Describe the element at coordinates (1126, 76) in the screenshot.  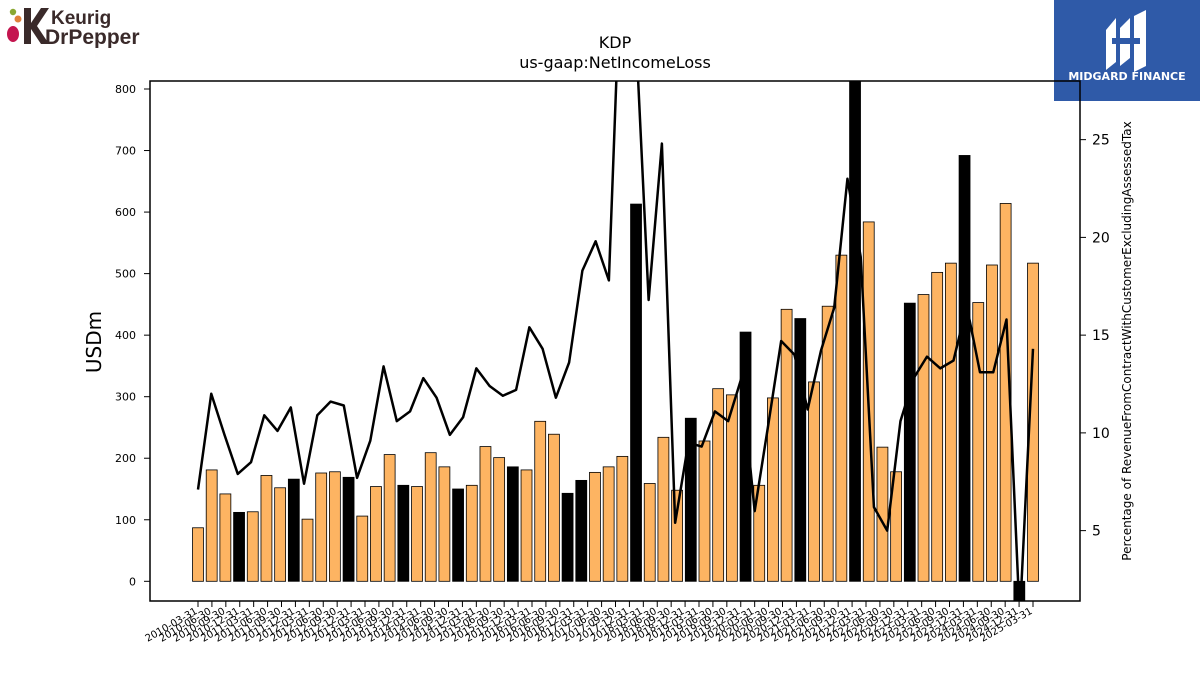
I see `midgard-logo-text: MIDGARD FINANCE` at that location.